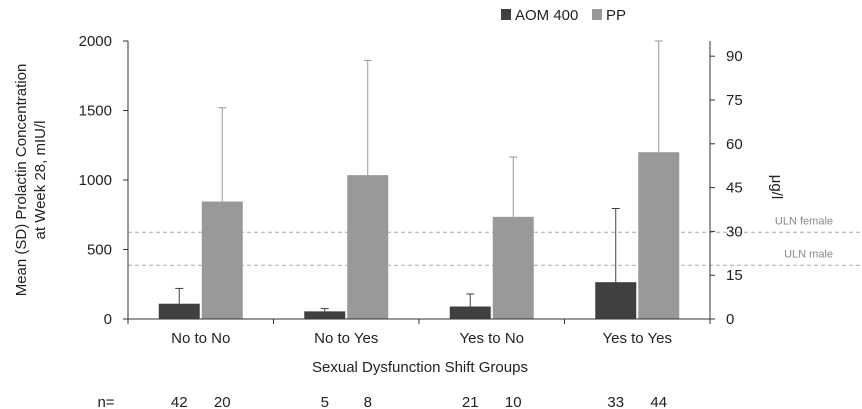 The height and width of the screenshot is (409, 862). What do you see at coordinates (513, 401) in the screenshot?
I see `n-value-pp: 10` at bounding box center [513, 401].